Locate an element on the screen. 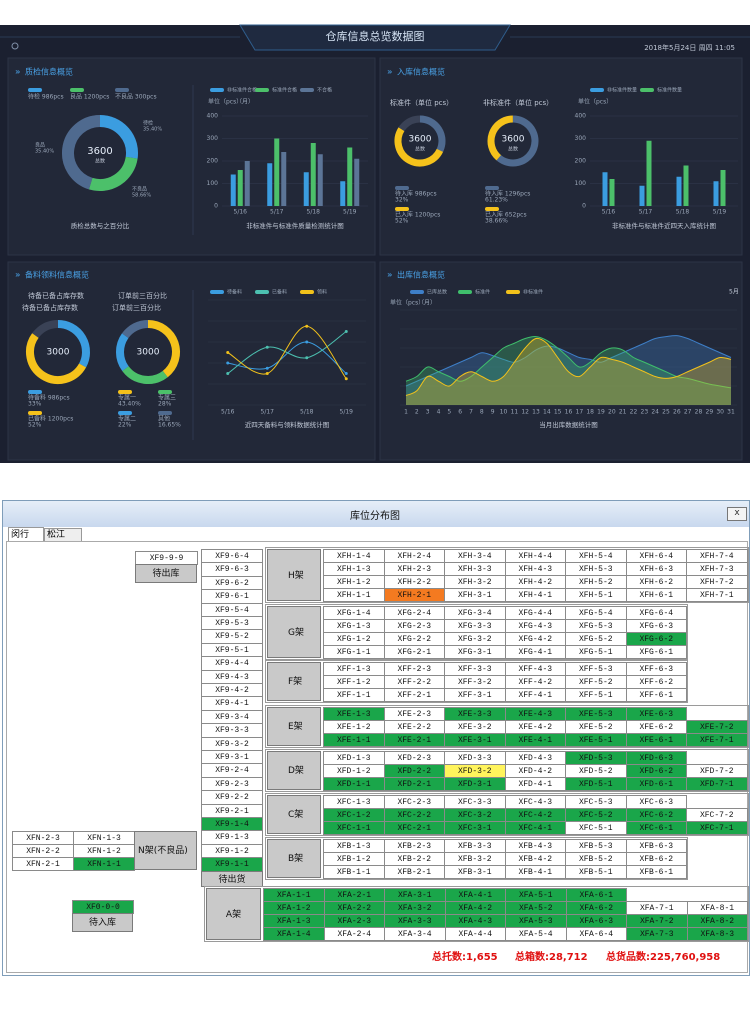  x-tick-label: 8 is located at coordinates (482, 412).